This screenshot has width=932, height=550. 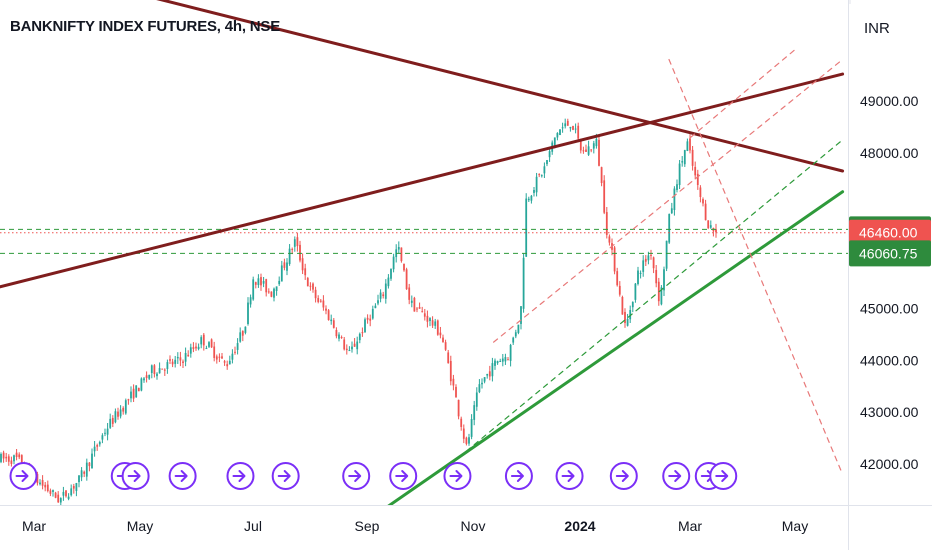 What do you see at coordinates (743, 93) in the screenshot?
I see `trendline-upper-fan` at bounding box center [743, 93].